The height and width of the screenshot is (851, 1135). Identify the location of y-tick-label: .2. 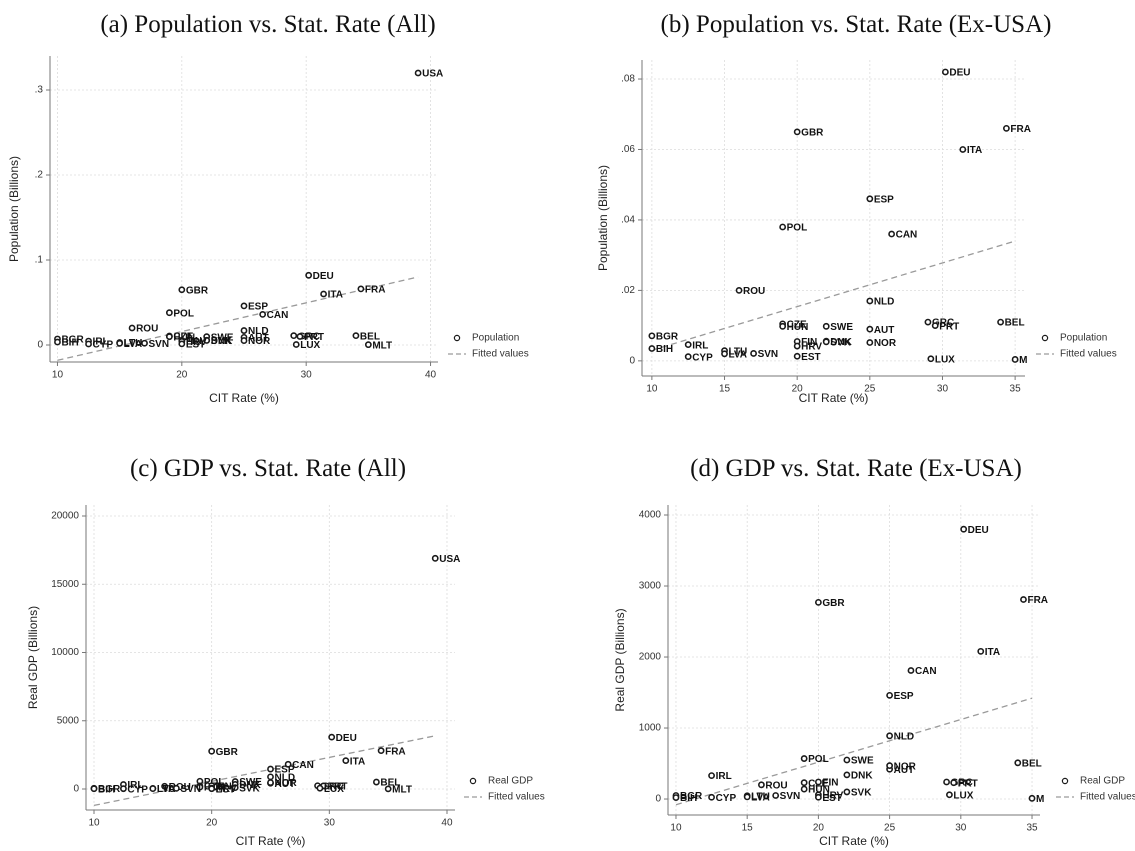
(39, 175).